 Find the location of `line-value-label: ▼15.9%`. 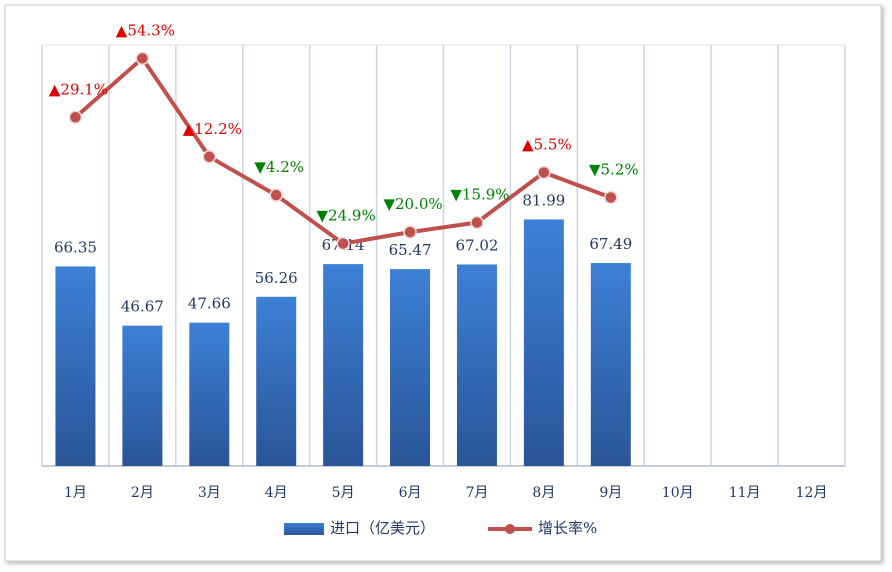

line-value-label: ▼15.9% is located at coordinates (479, 195).